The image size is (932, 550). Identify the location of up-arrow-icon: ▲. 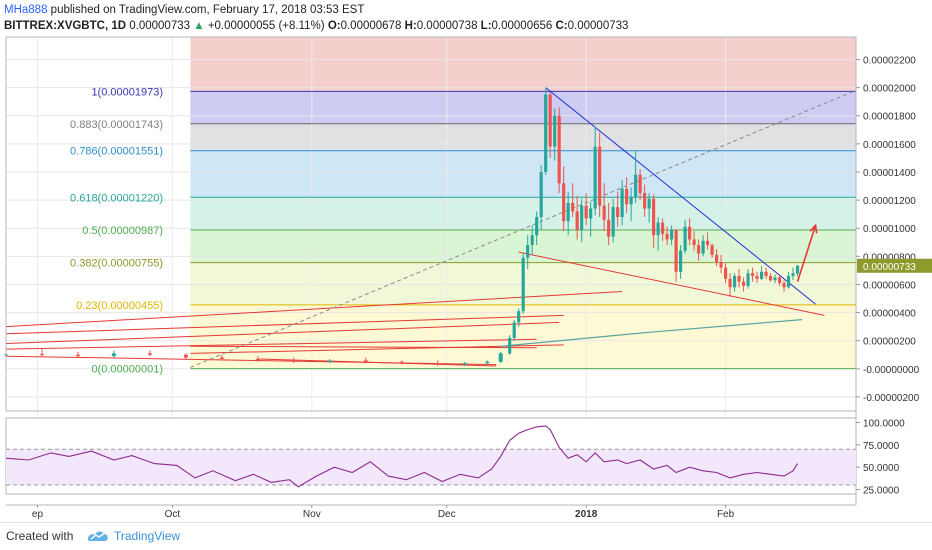
(199, 26).